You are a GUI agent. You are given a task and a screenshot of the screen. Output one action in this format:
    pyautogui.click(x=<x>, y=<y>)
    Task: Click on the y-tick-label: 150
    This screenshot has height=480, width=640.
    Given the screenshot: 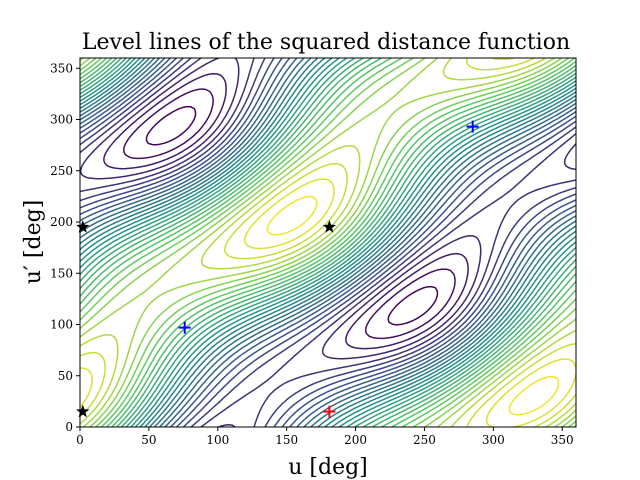 What is the action you would take?
    pyautogui.click(x=61, y=273)
    